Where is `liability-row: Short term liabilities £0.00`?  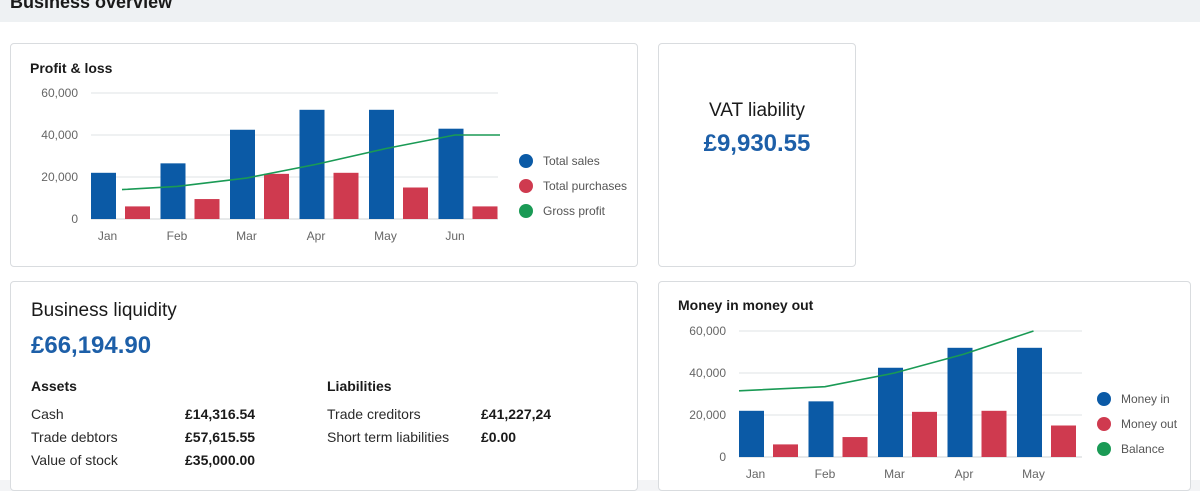
liability-row: Short term liabilities £0.00 is located at coordinates (467, 440).